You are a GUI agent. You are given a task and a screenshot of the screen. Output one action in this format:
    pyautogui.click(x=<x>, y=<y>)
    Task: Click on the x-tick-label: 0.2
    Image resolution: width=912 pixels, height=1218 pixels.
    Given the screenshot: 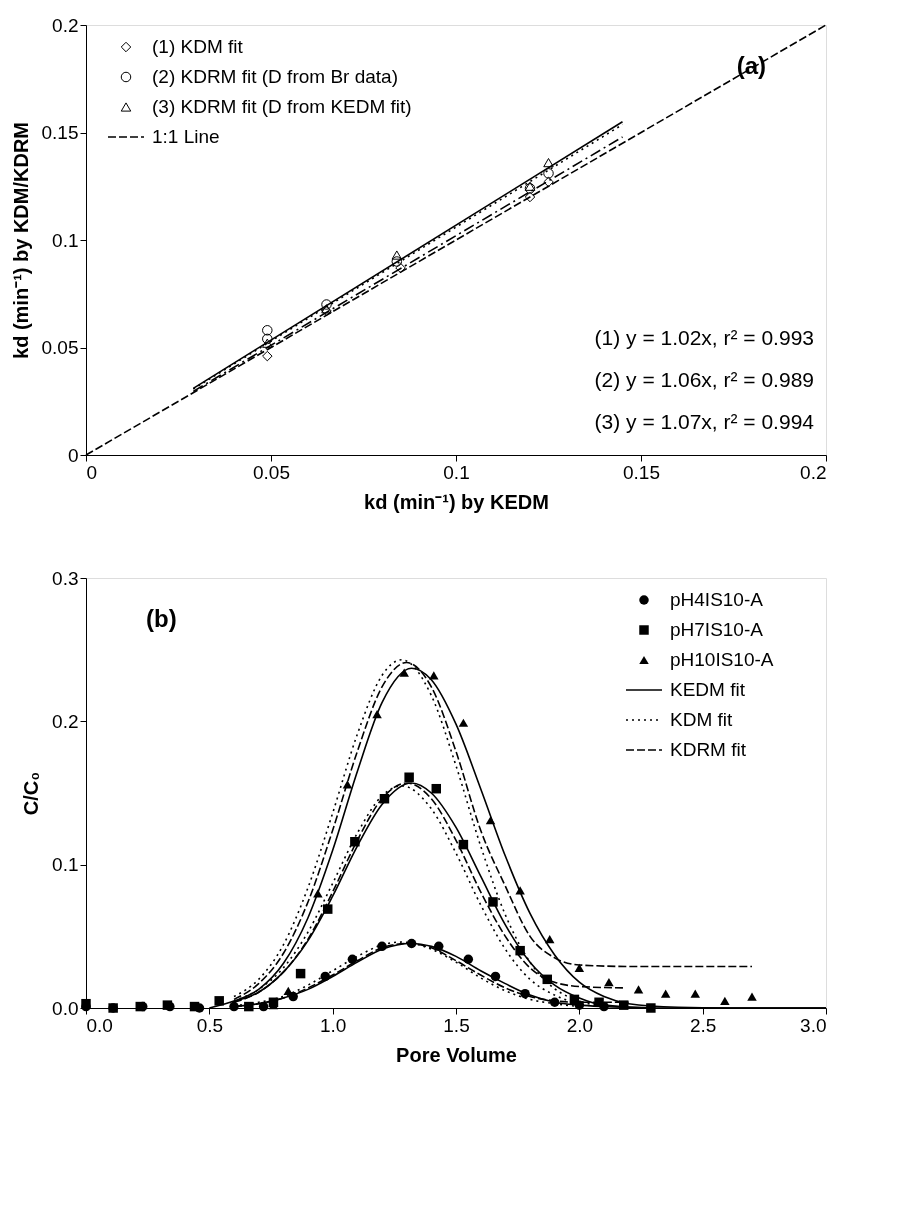 What is the action you would take?
    pyautogui.click(x=813, y=472)
    